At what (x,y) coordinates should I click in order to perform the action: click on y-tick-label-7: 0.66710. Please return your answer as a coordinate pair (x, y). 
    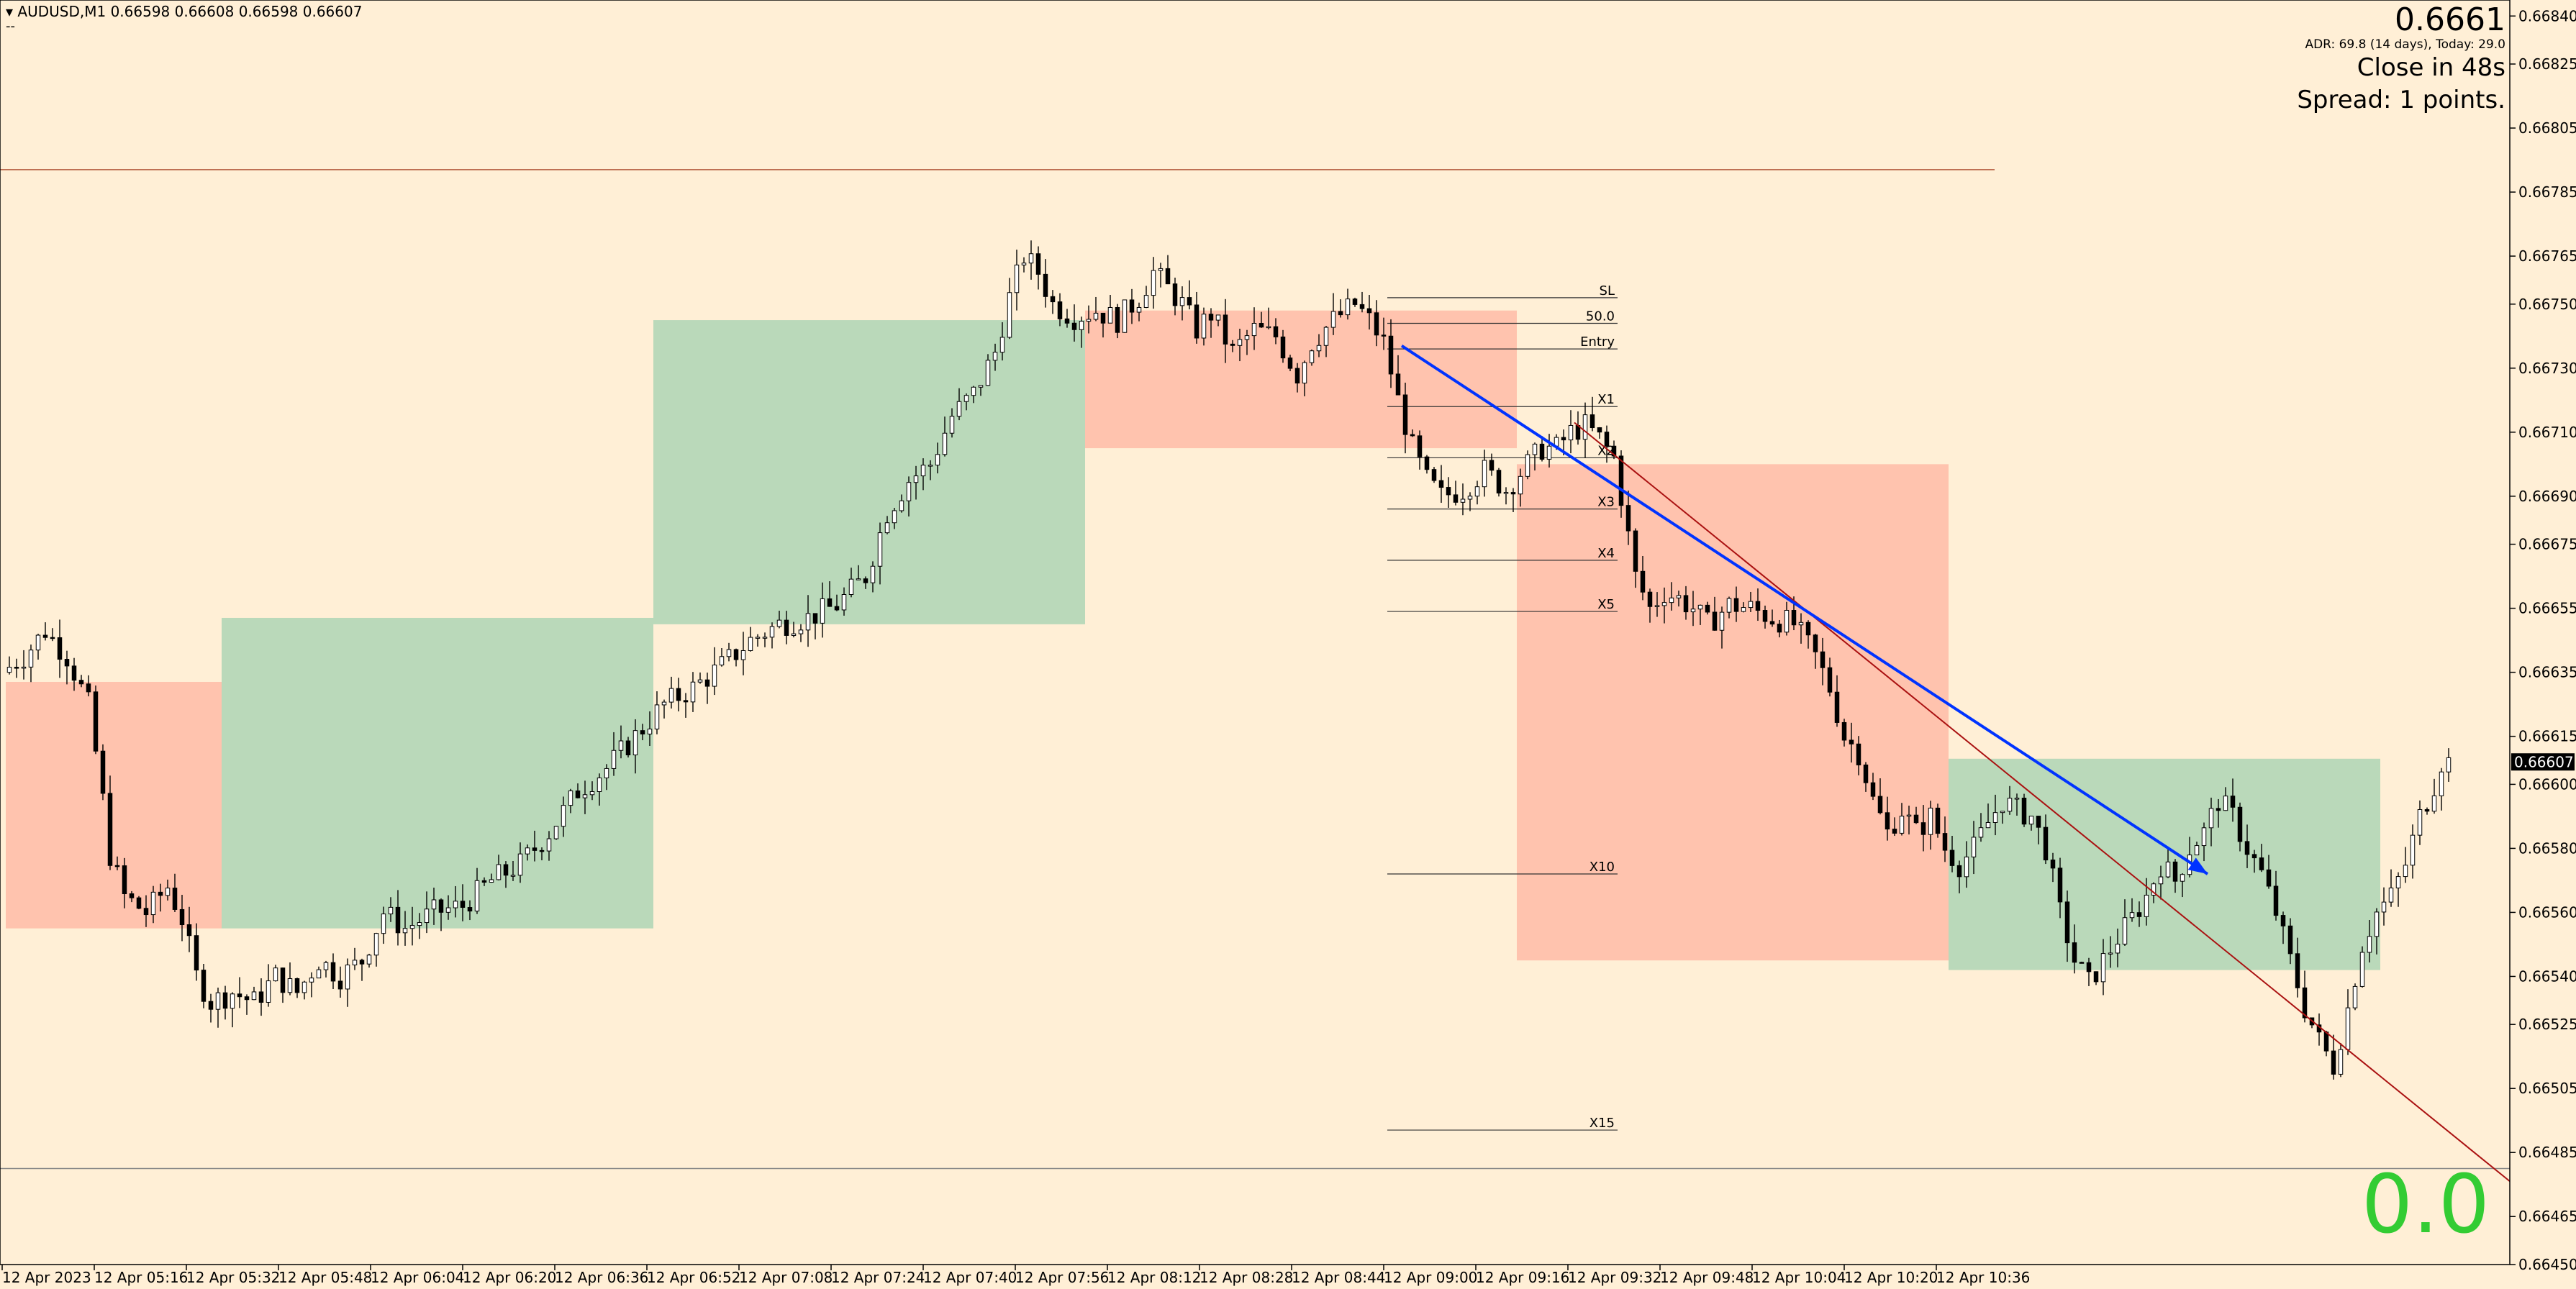
    Looking at the image, I should click on (2547, 433).